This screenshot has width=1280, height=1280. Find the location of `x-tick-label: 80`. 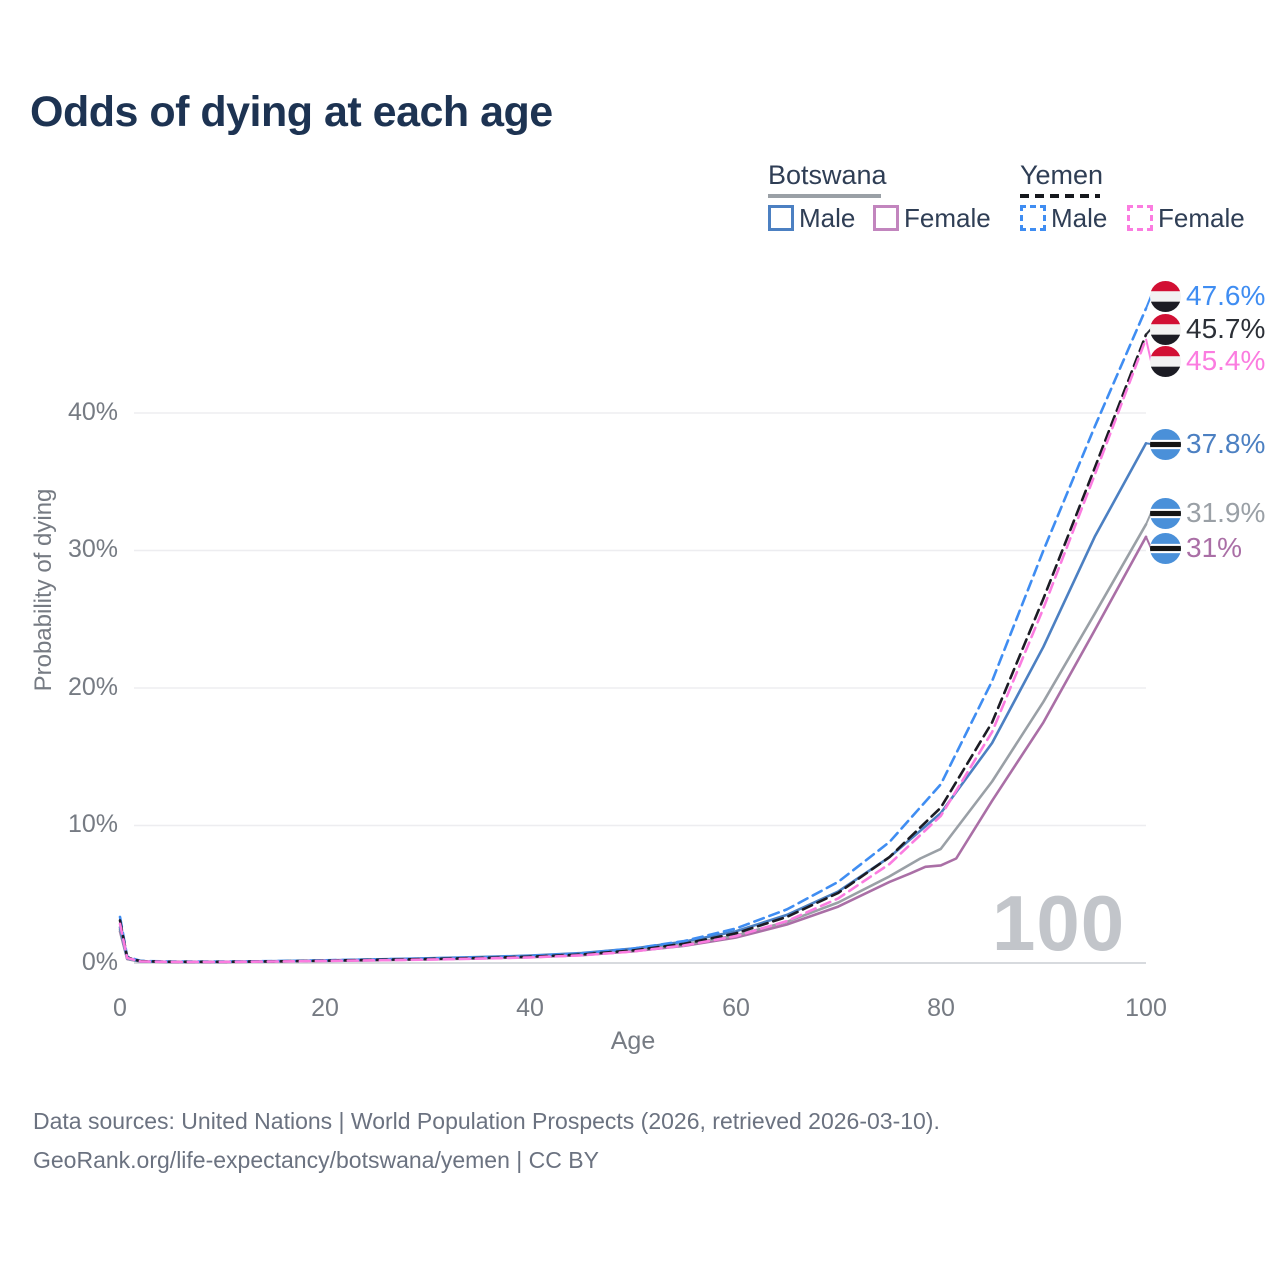

x-tick-label: 80 is located at coordinates (941, 1008).